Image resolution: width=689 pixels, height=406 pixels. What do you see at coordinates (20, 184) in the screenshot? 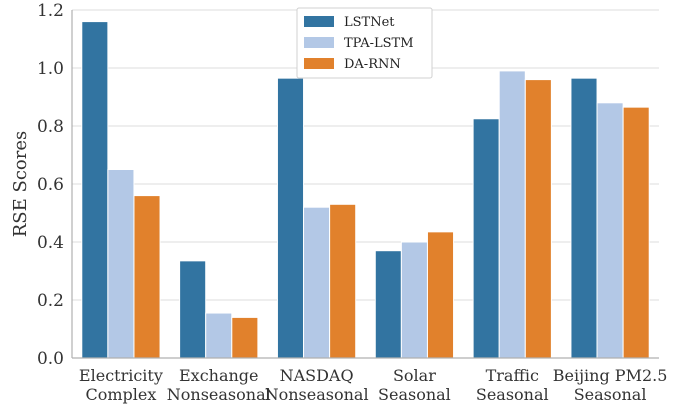
I see `y-axis-title: RSE Scores` at bounding box center [20, 184].